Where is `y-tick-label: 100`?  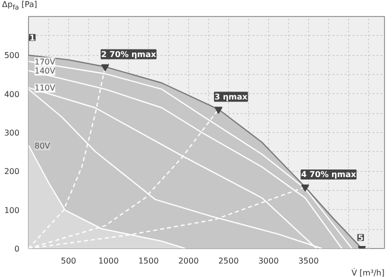 y-tick-label: 100 is located at coordinates (12, 210).